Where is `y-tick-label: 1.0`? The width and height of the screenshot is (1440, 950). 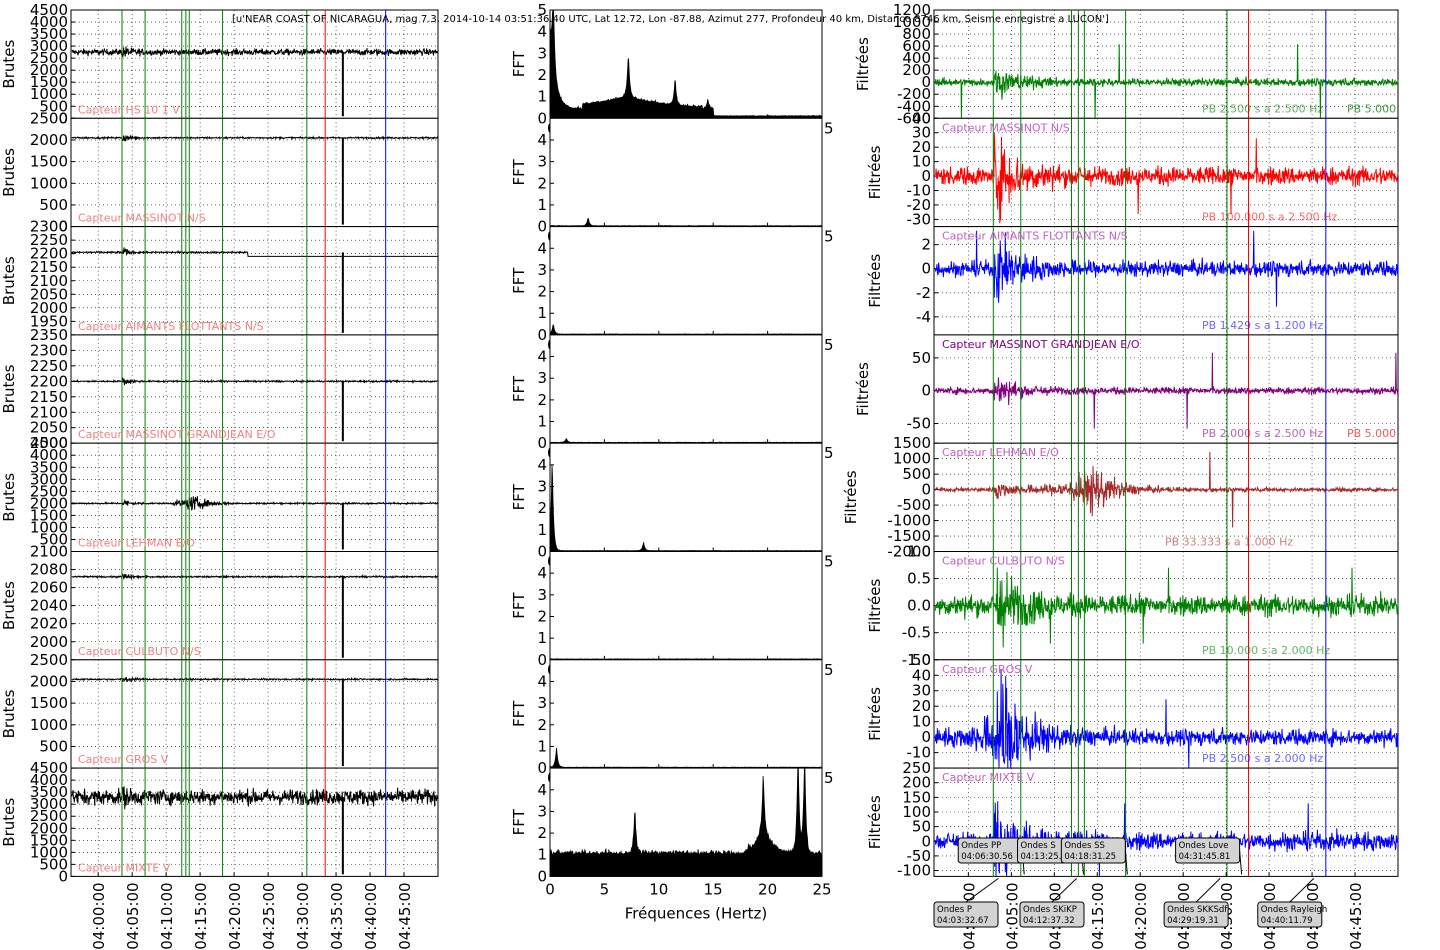
y-tick-label: 1.0 is located at coordinates (919, 552).